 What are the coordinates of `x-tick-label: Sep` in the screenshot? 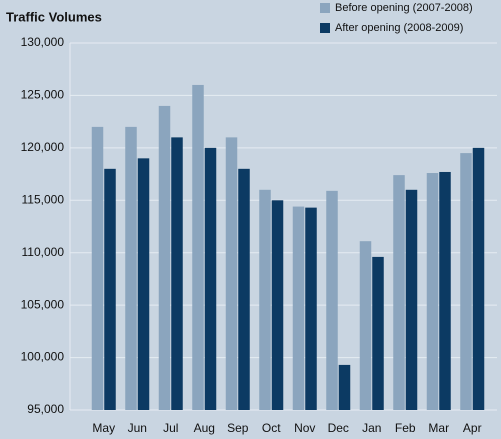 It's located at (238, 428).